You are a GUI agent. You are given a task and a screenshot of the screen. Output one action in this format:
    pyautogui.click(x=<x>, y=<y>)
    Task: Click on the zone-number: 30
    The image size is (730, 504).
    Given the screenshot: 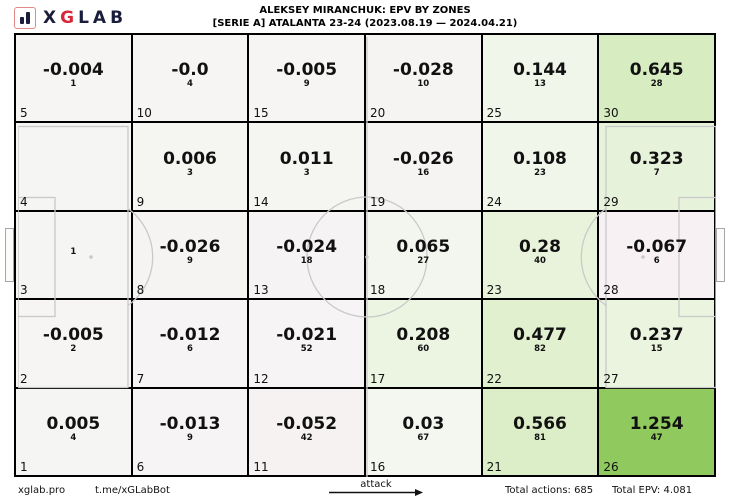 What is the action you would take?
    pyautogui.click(x=611, y=113)
    